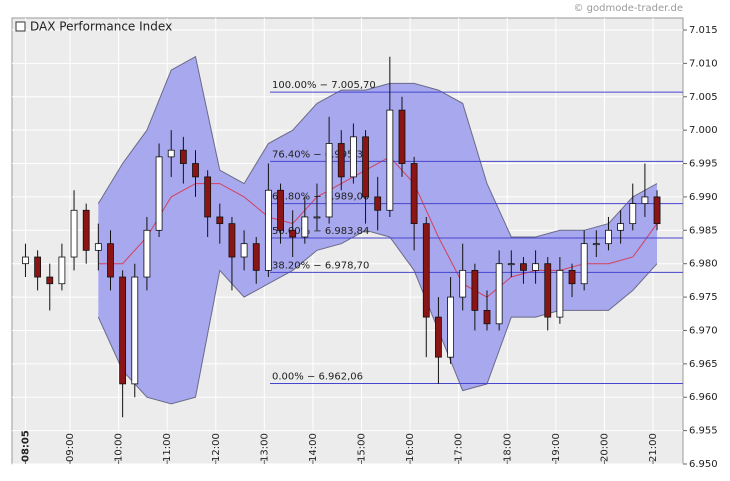 The image size is (730, 481). What do you see at coordinates (703, 30) in the screenshot?
I see `y-tick-label: 7.015` at bounding box center [703, 30].